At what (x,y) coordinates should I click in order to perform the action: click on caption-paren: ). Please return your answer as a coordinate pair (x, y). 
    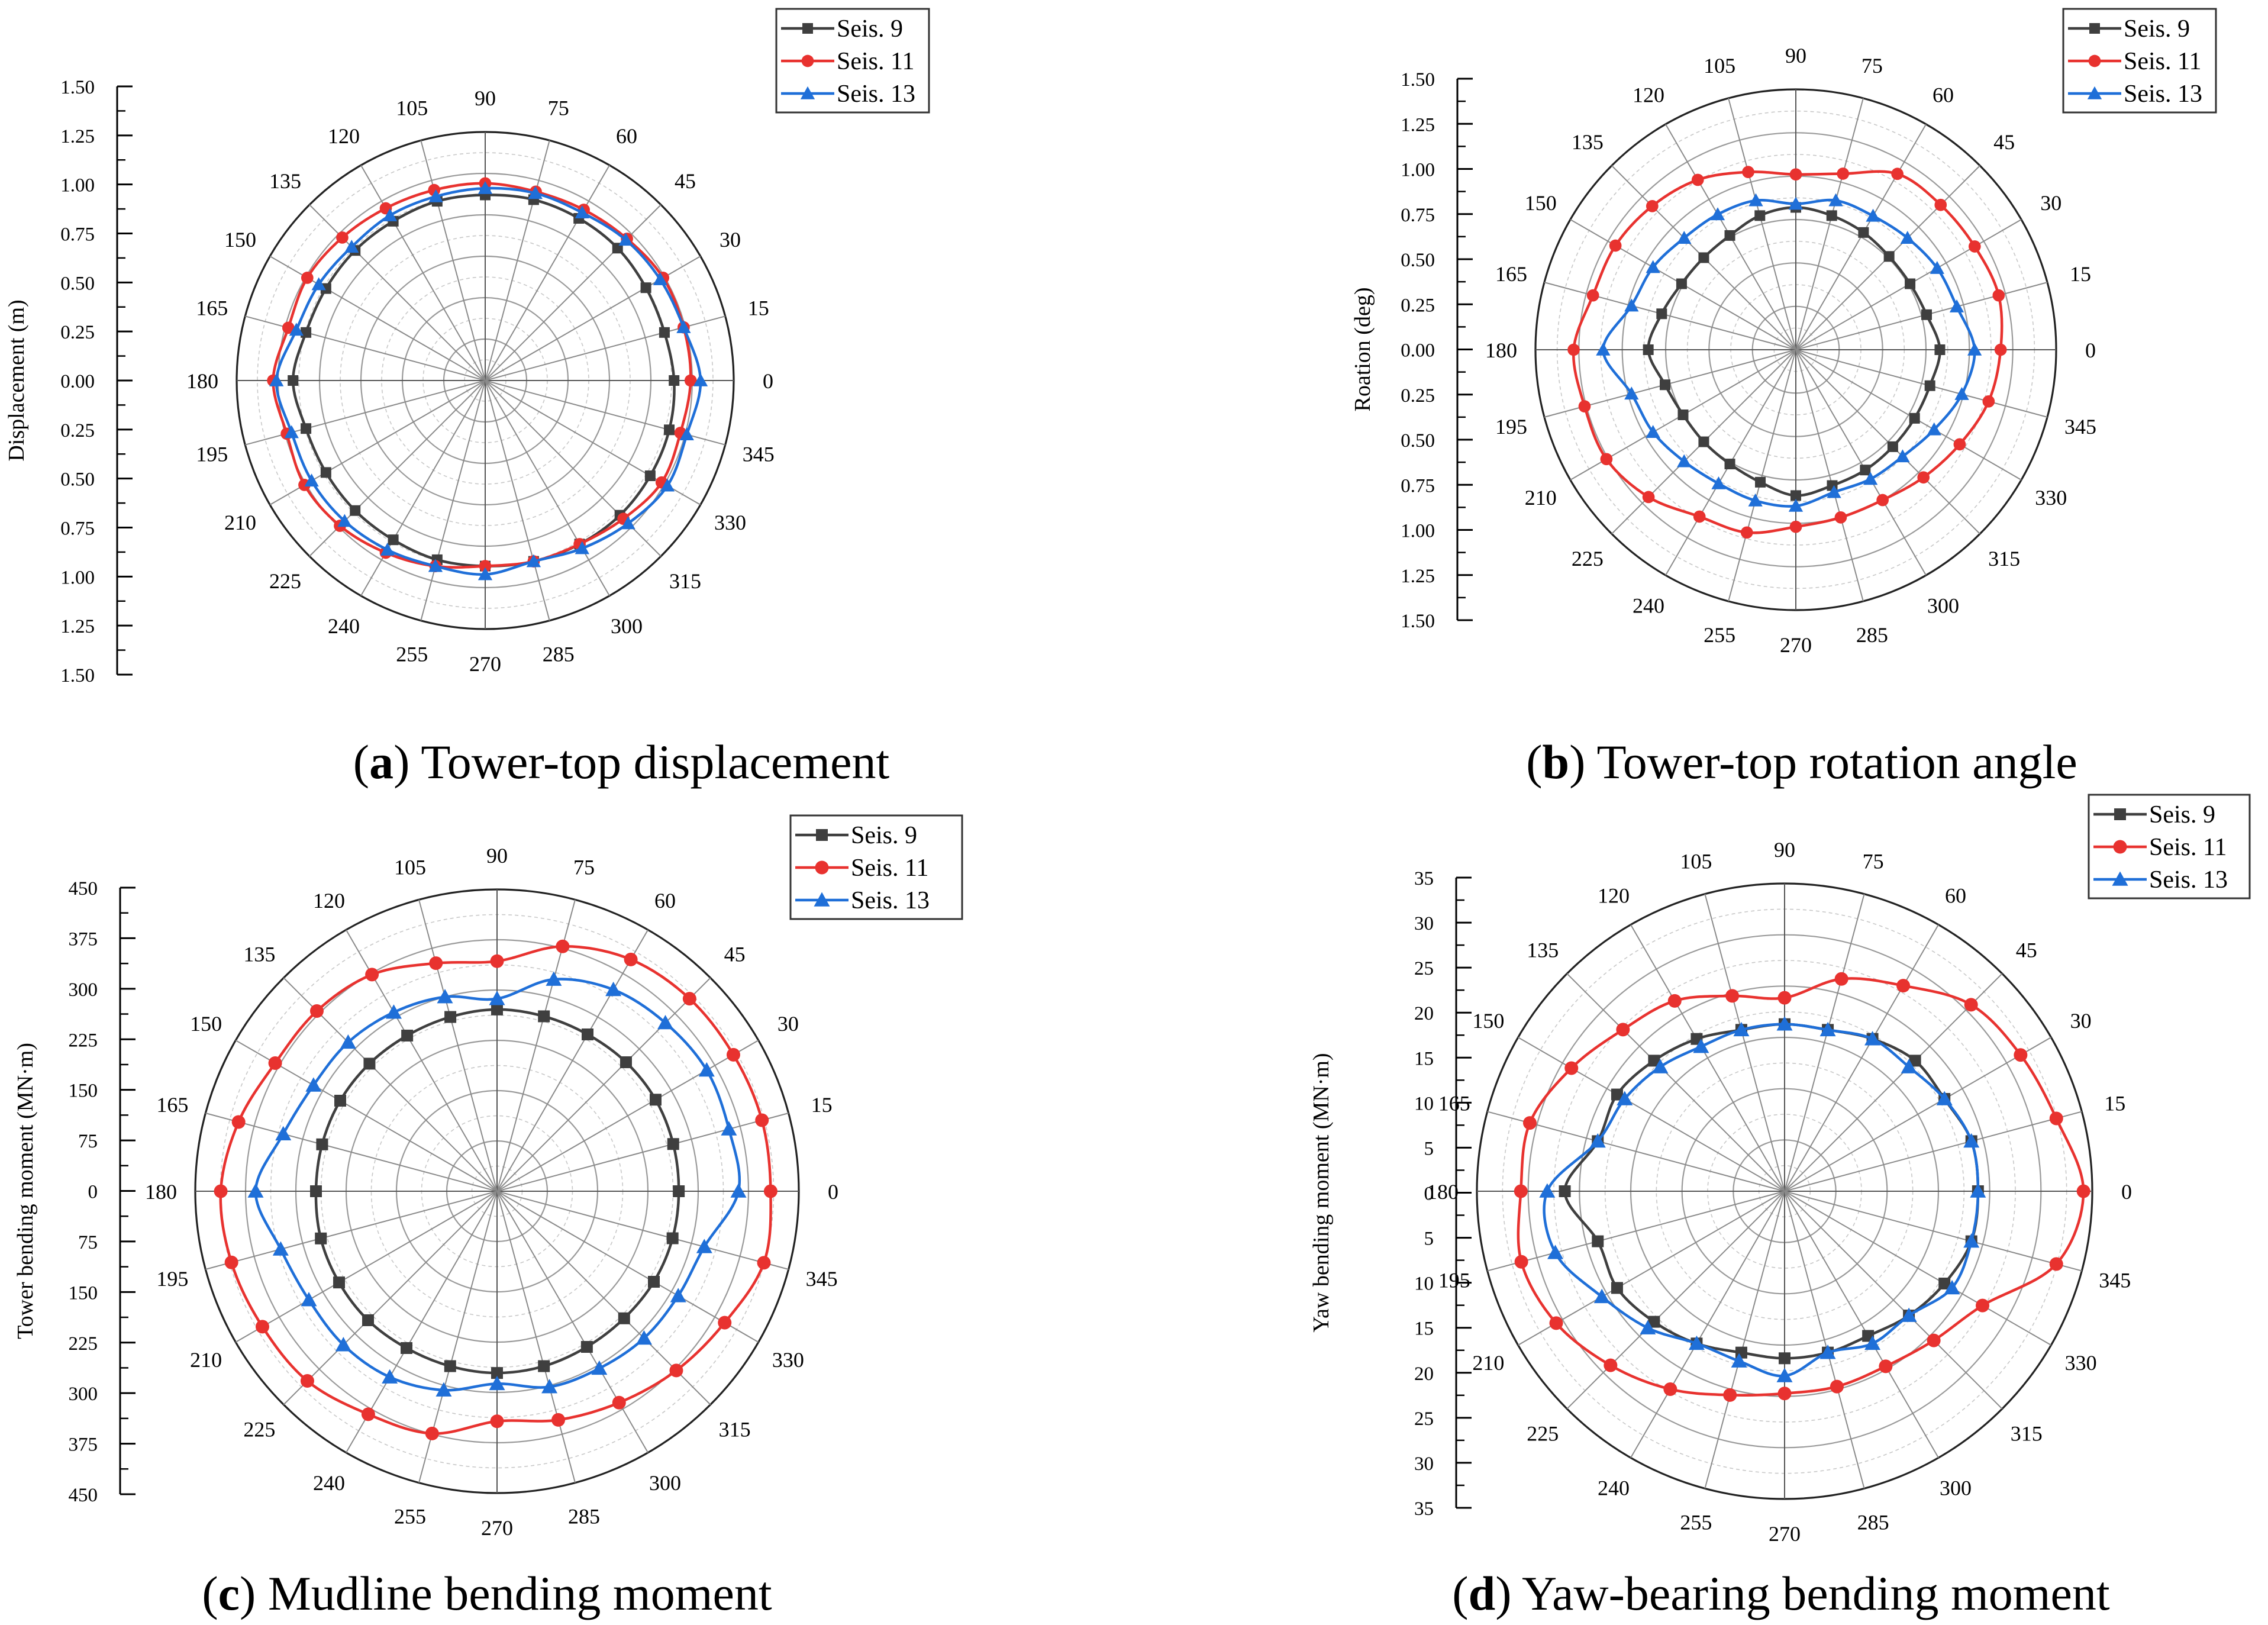
    Looking at the image, I should click on (1503, 1593).